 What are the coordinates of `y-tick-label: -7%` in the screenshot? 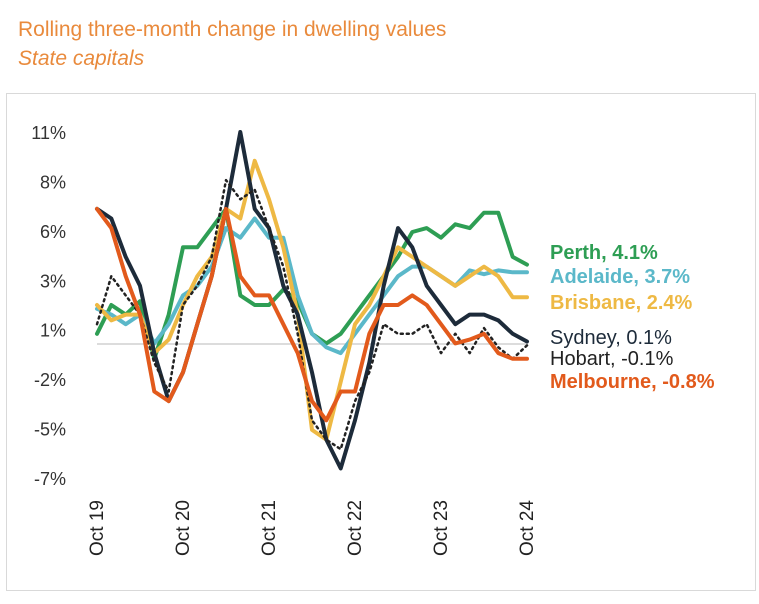 It's located at (50, 479).